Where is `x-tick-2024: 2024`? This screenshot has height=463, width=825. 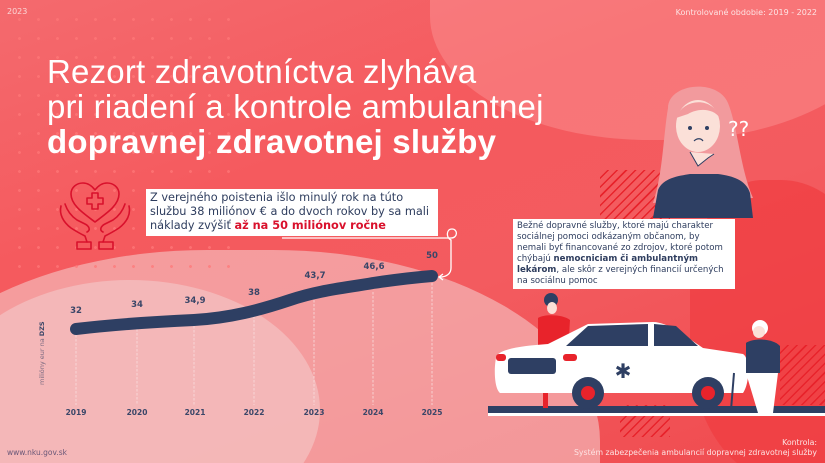
x-tick-2024: 2024 is located at coordinates (373, 412).